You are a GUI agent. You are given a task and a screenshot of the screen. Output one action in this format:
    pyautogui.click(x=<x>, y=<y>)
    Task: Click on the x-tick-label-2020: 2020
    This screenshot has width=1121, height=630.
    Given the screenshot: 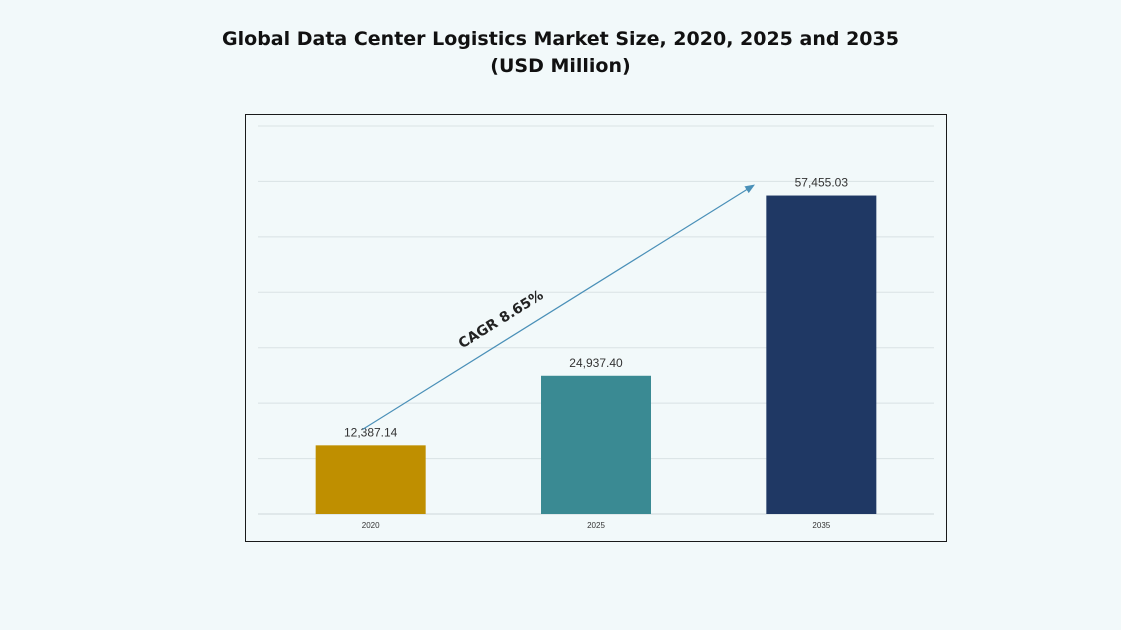 What is the action you would take?
    pyautogui.click(x=371, y=525)
    